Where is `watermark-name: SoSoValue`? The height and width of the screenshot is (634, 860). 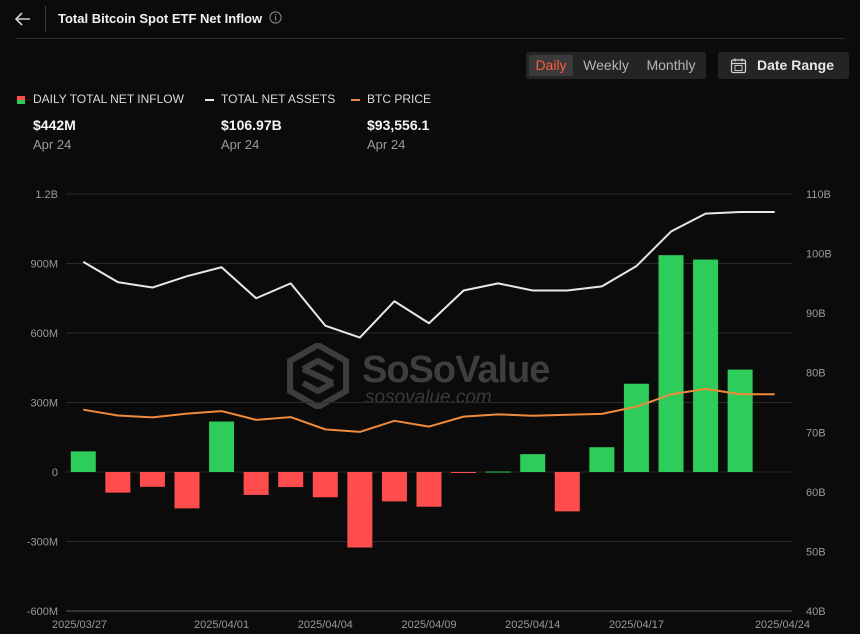 watermark-name: SoSoValue is located at coordinates (456, 370).